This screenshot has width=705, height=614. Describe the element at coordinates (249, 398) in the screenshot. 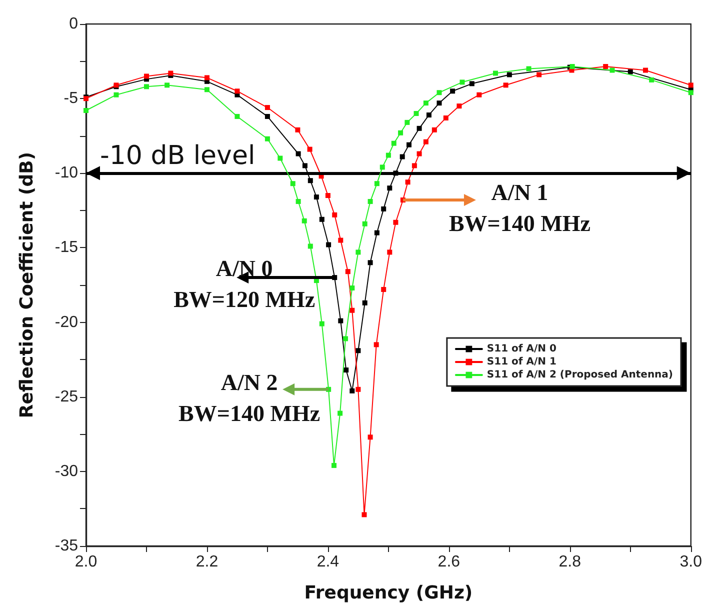

I see `annotation: A/N 2 BW=140 MHz` at that location.